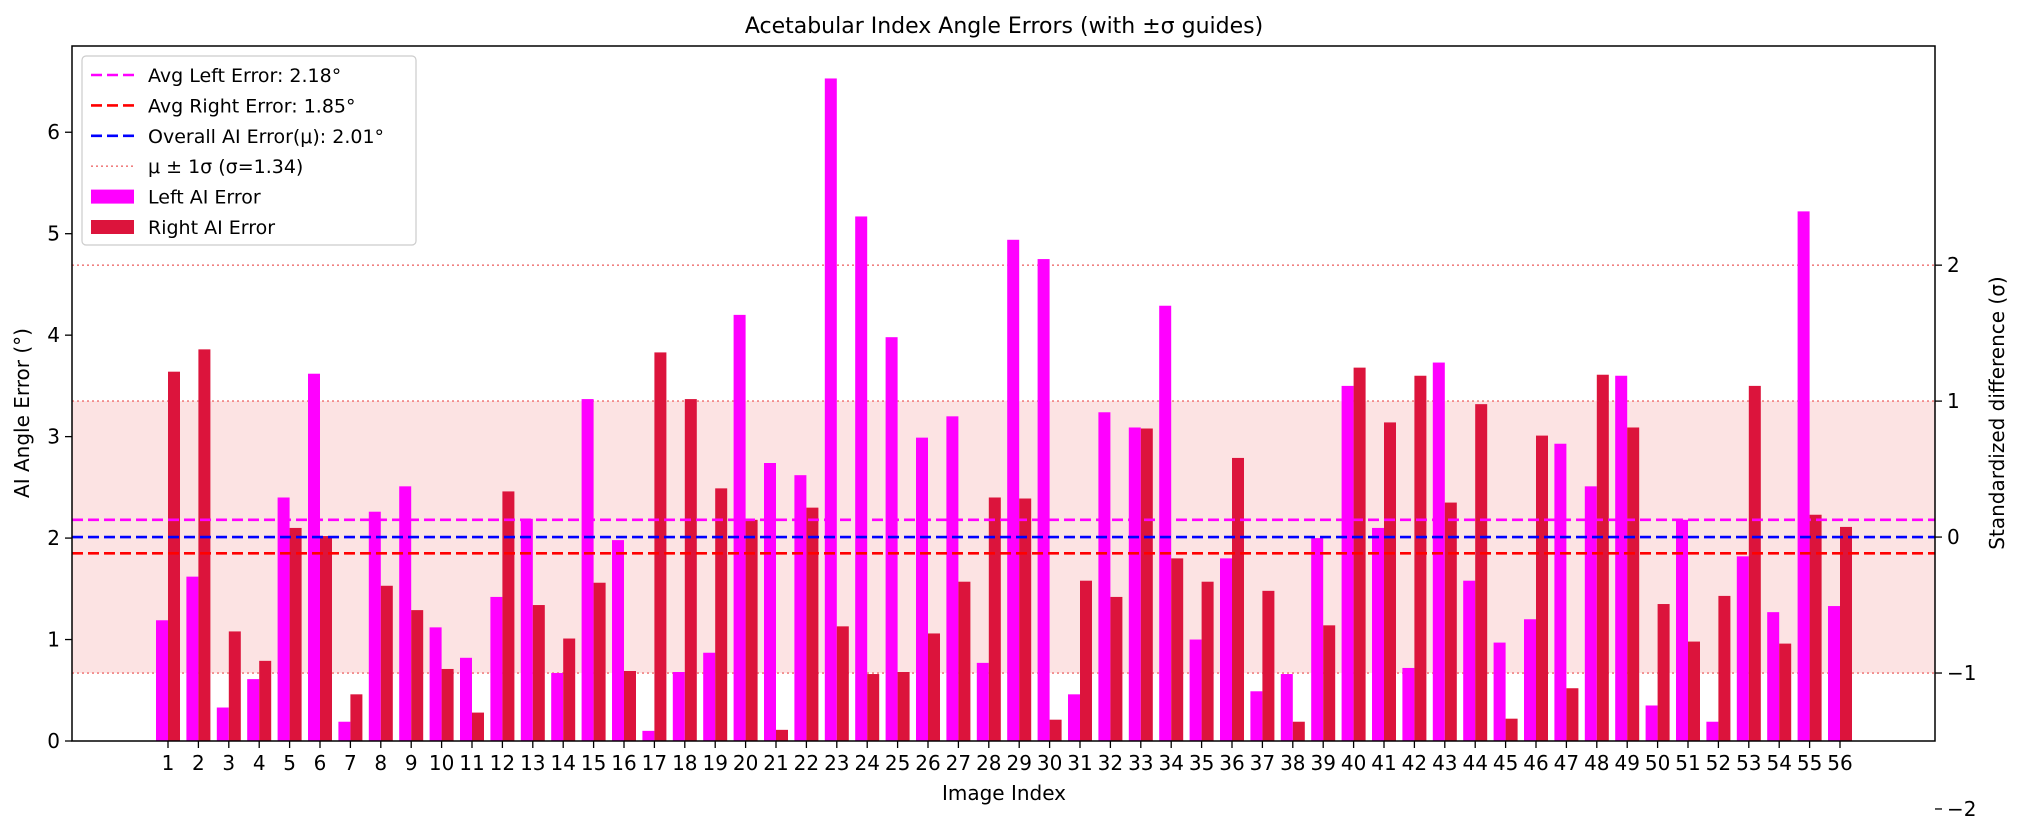  What do you see at coordinates (1474, 763) in the screenshot?
I see `x-tick-label-44: 44` at bounding box center [1474, 763].